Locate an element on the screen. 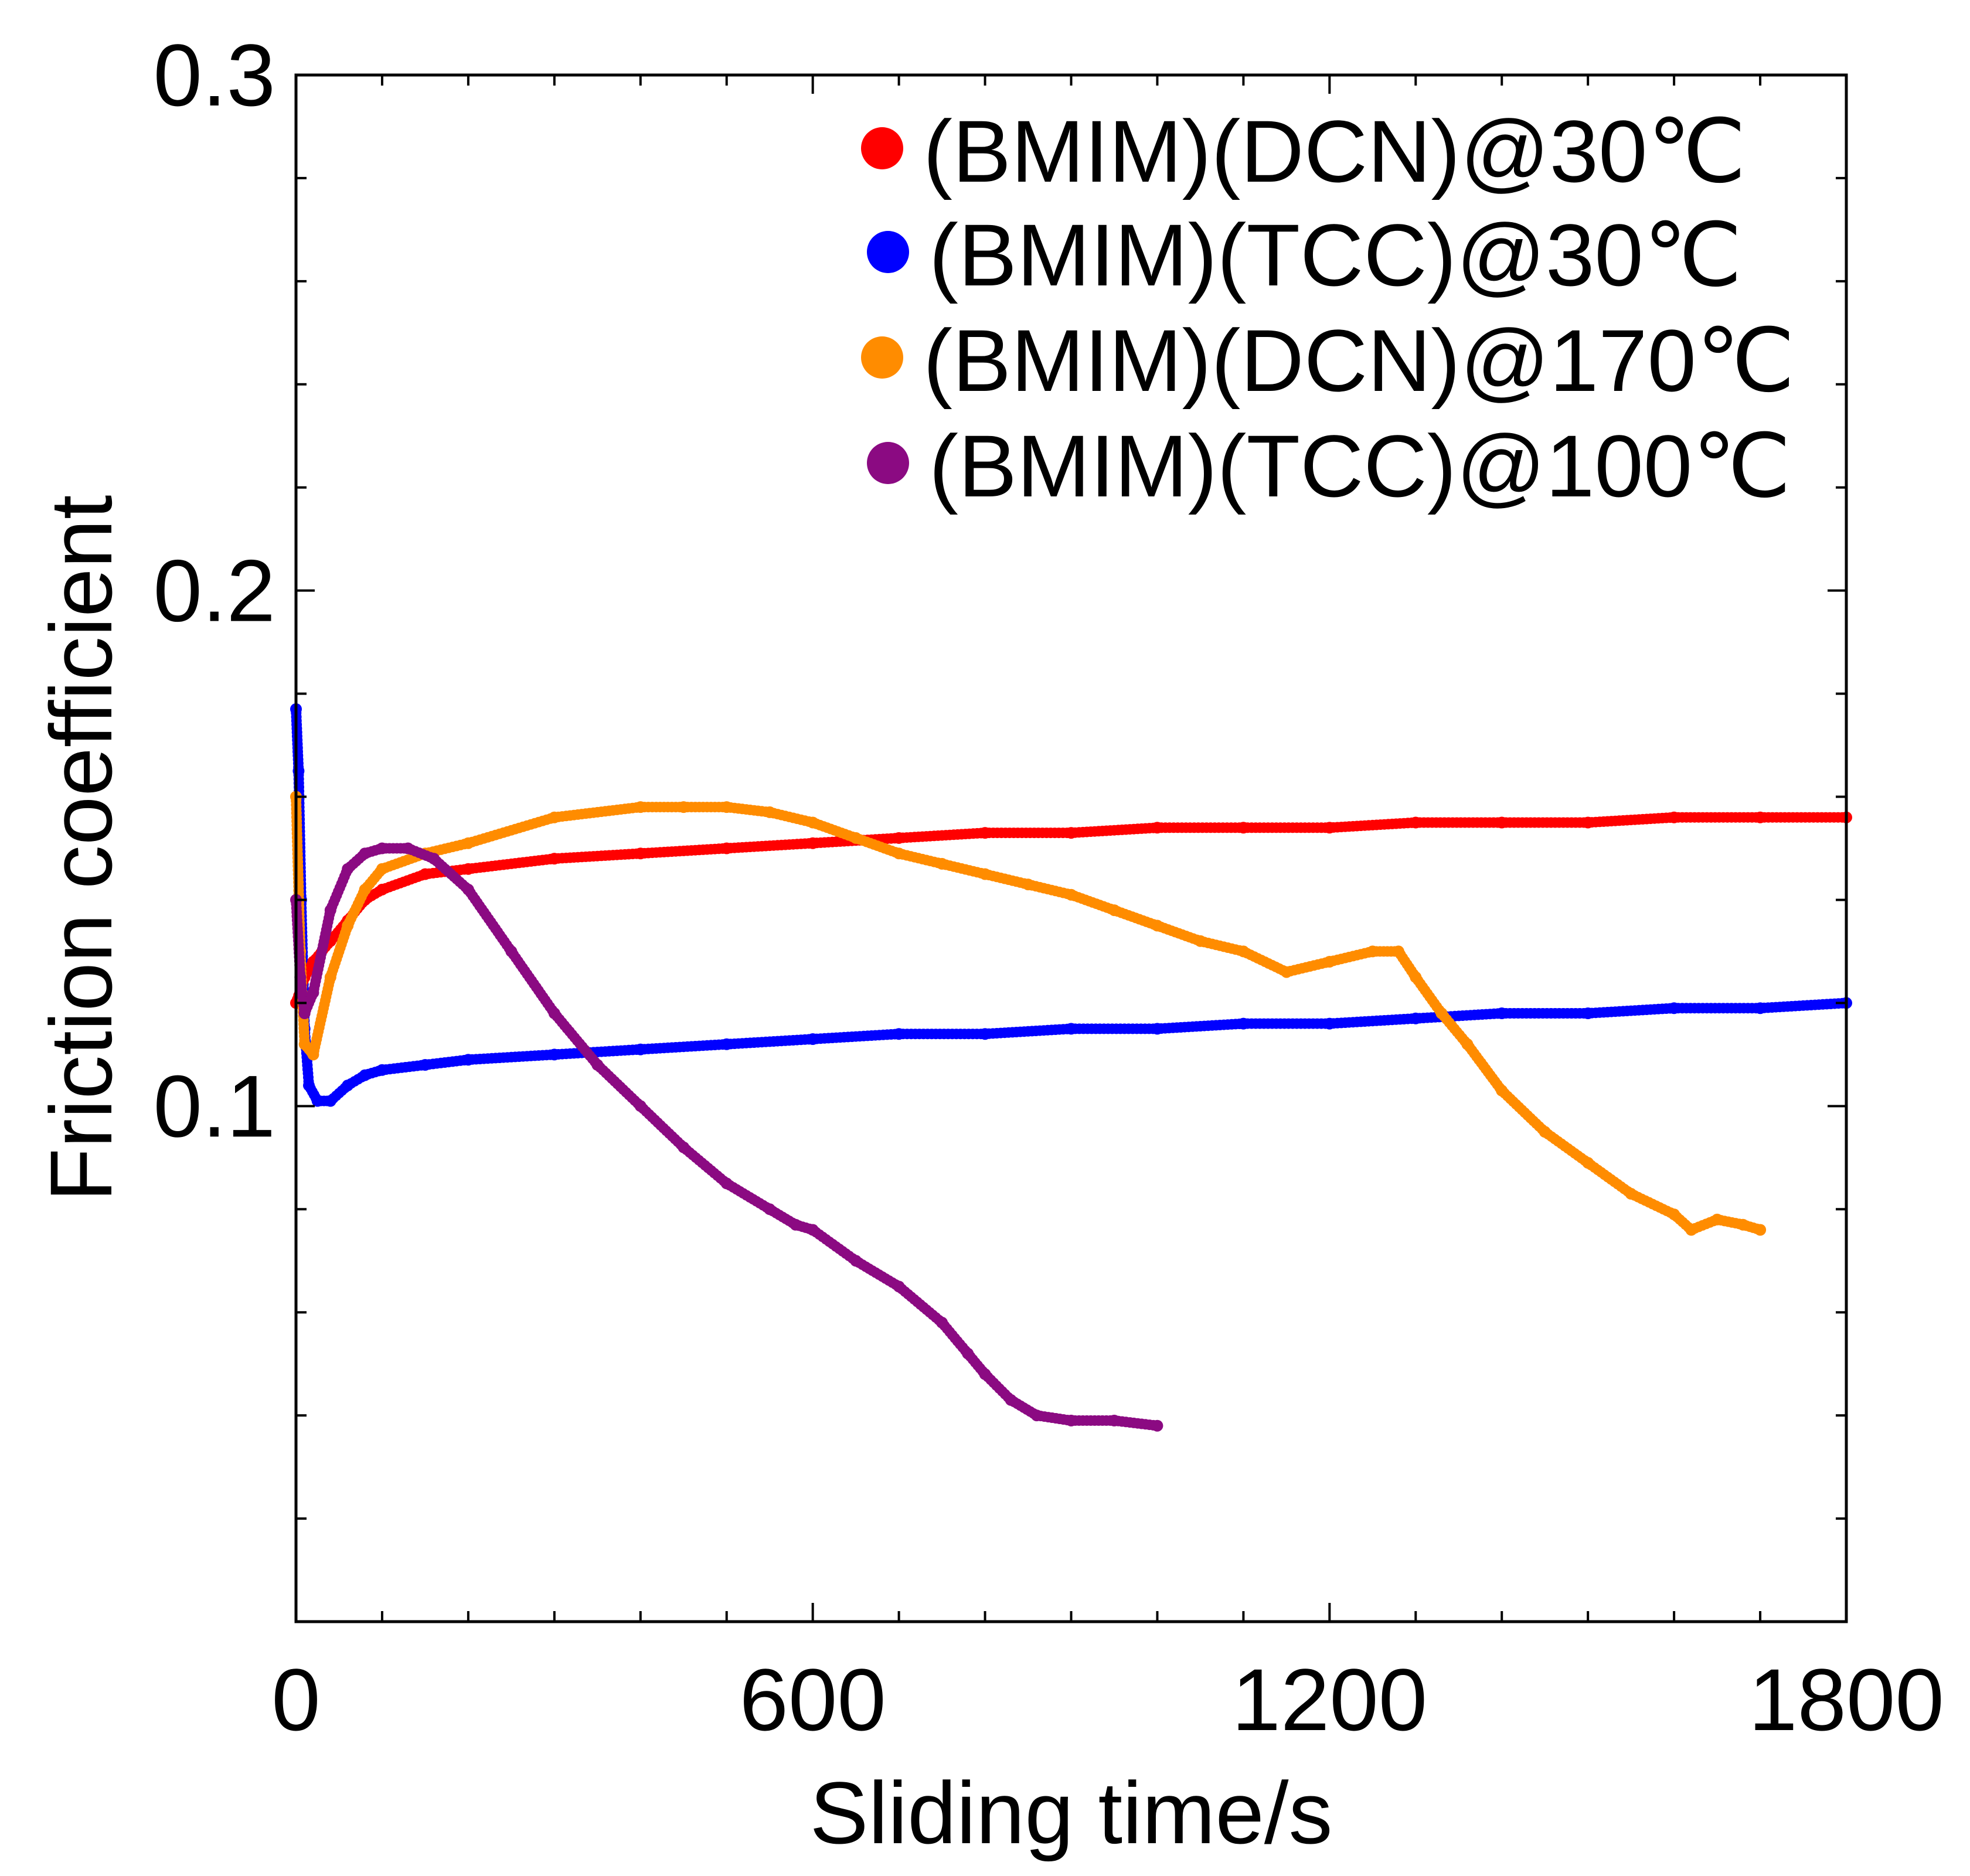 The height and width of the screenshot is (1876, 1970). x-tick-label: 0 is located at coordinates (295, 1699).